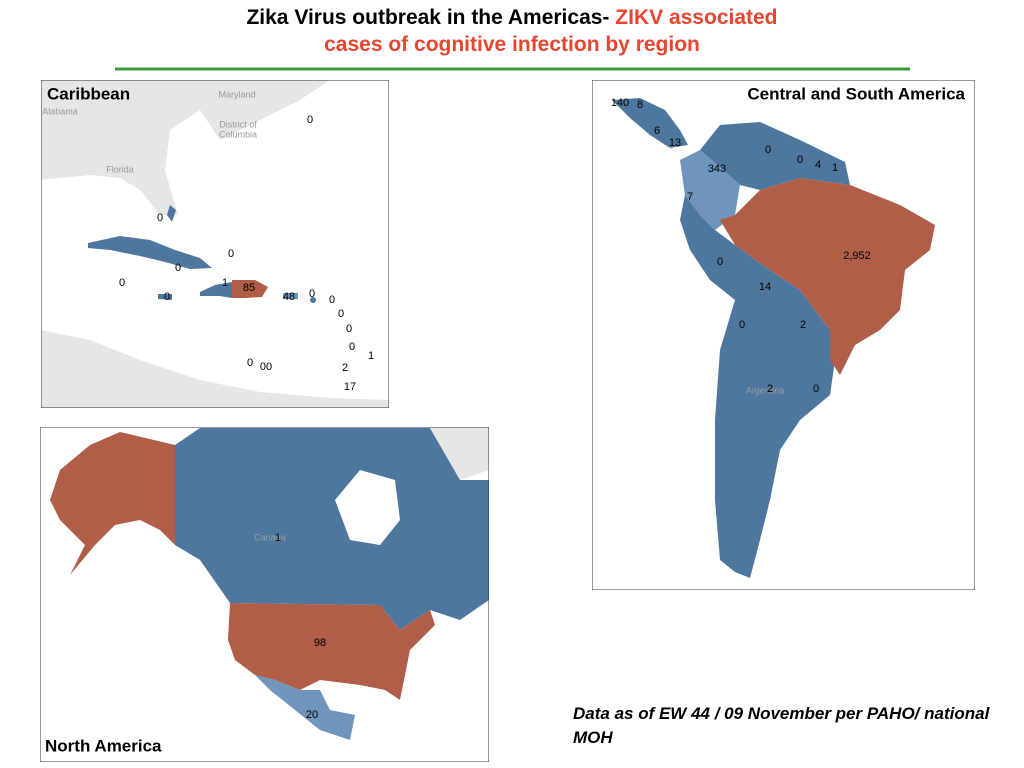 The width and height of the screenshot is (1024, 768). What do you see at coordinates (238, 134) in the screenshot?
I see `place-label: Columbia` at bounding box center [238, 134].